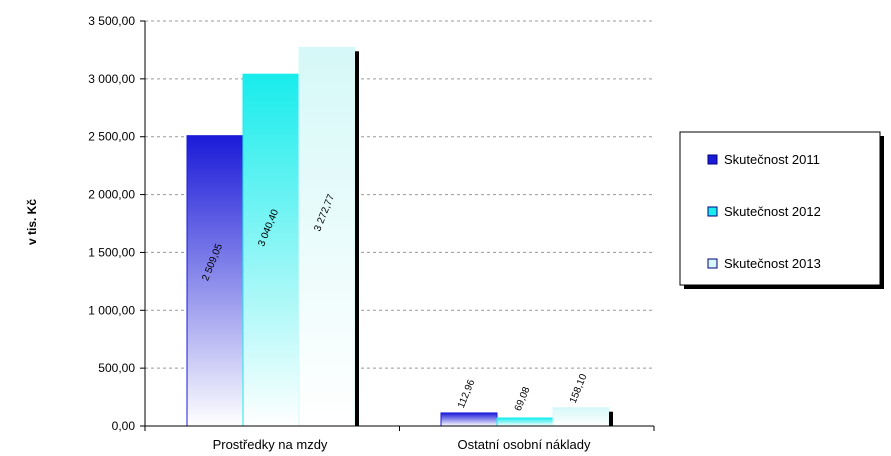 The image size is (891, 456). What do you see at coordinates (111, 137) in the screenshot?
I see `y-tick-label: 2 500,00` at bounding box center [111, 137].